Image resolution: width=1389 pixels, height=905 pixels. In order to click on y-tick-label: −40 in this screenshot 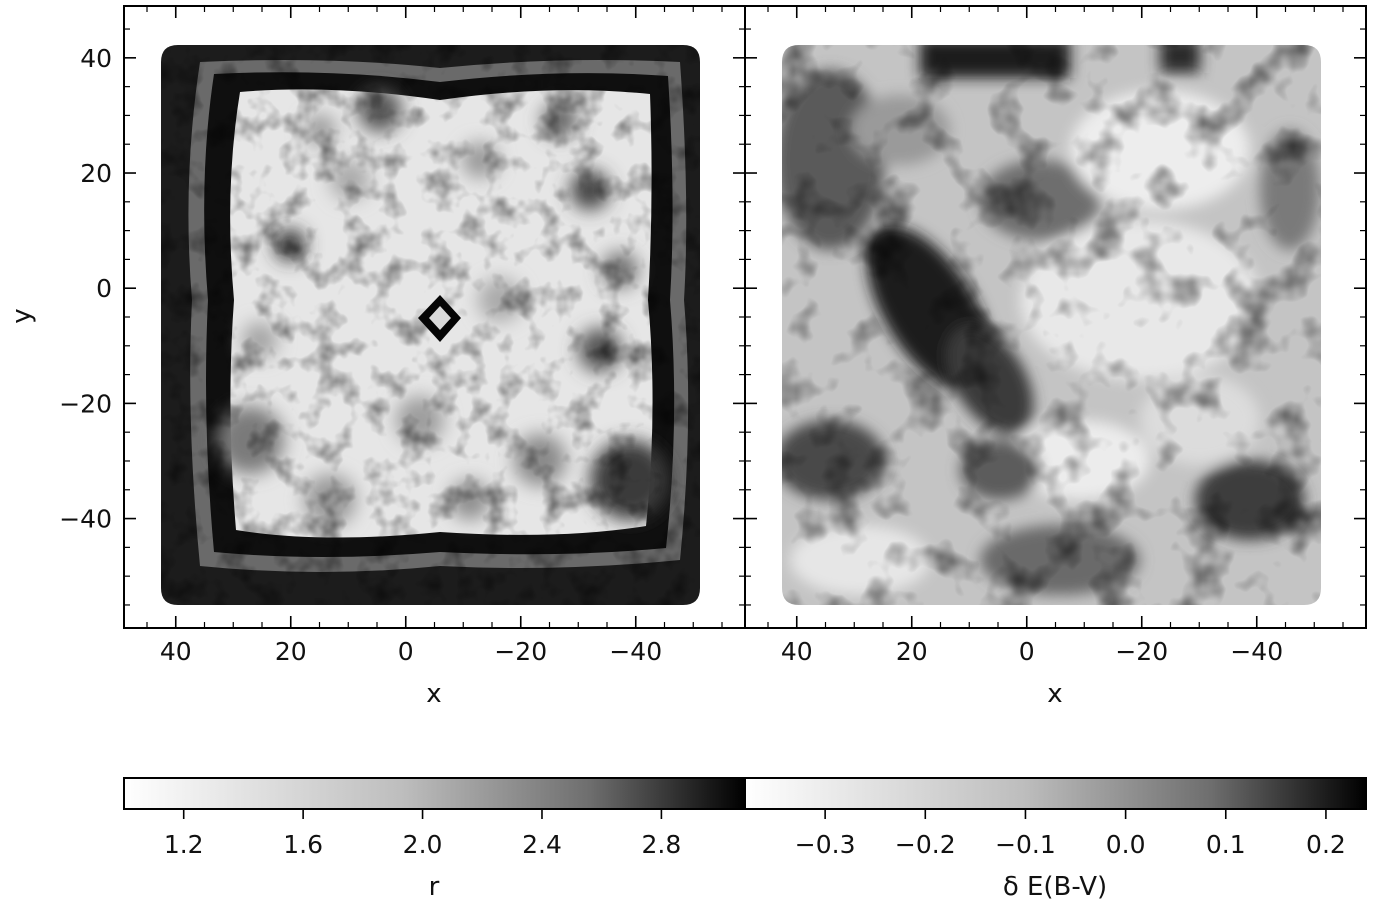, I will do `click(85, 519)`.